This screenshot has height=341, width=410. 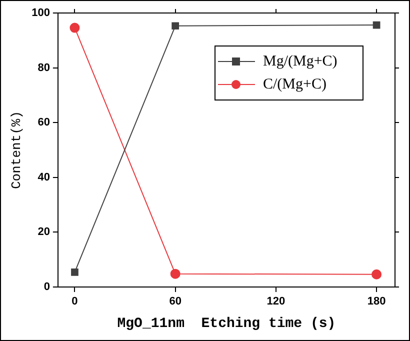 What do you see at coordinates (226, 324) in the screenshot?
I see `x-axis-title: MgO_11nm Etching time (s)` at bounding box center [226, 324].